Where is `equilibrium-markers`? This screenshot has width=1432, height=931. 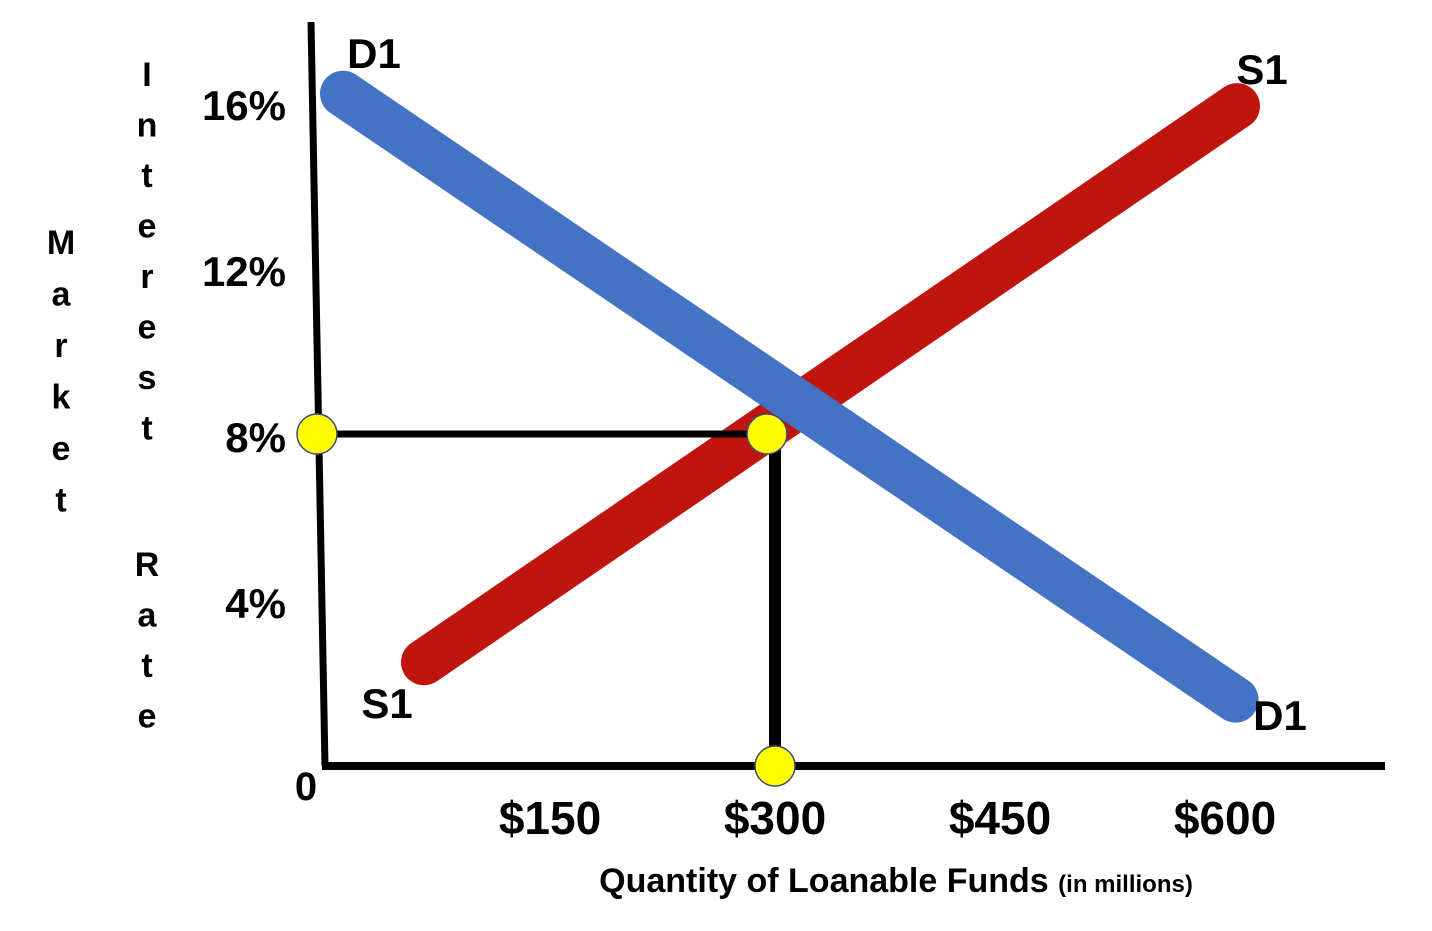 equilibrium-markers is located at coordinates (546, 600).